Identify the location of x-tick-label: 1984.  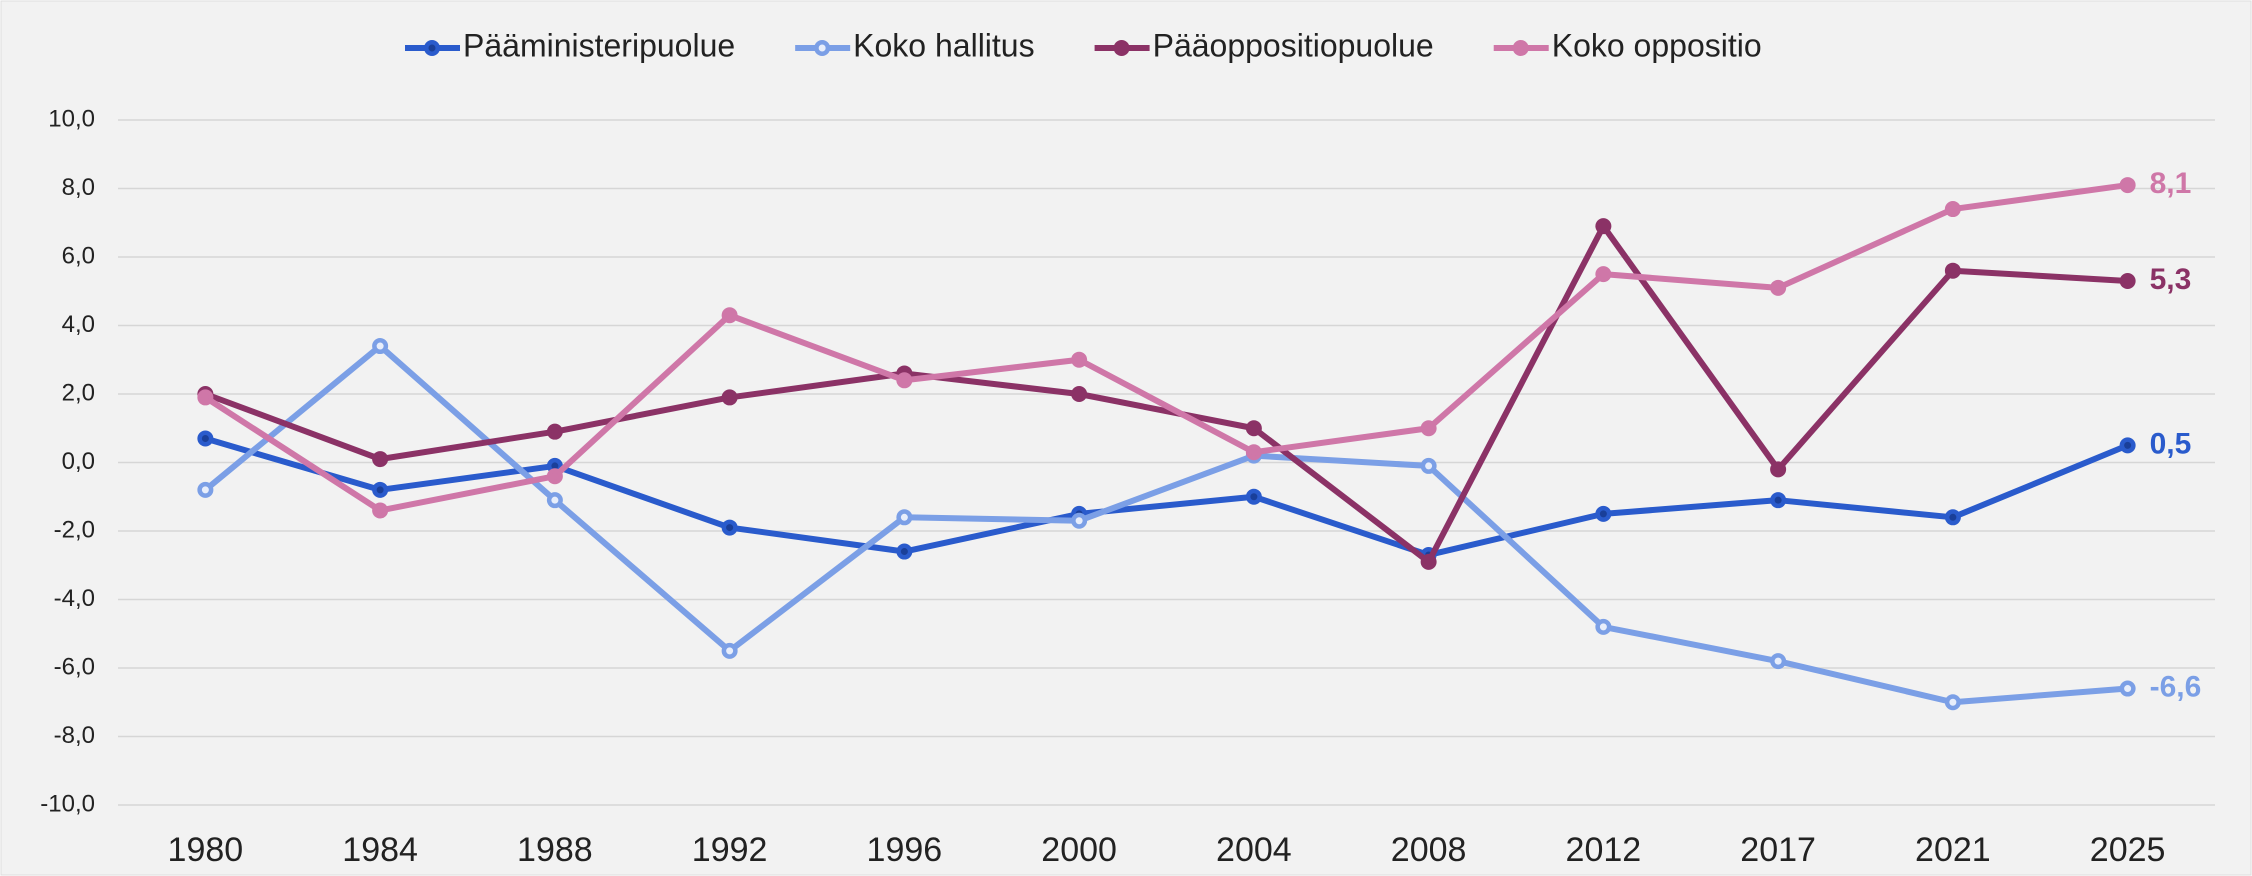
(380, 850).